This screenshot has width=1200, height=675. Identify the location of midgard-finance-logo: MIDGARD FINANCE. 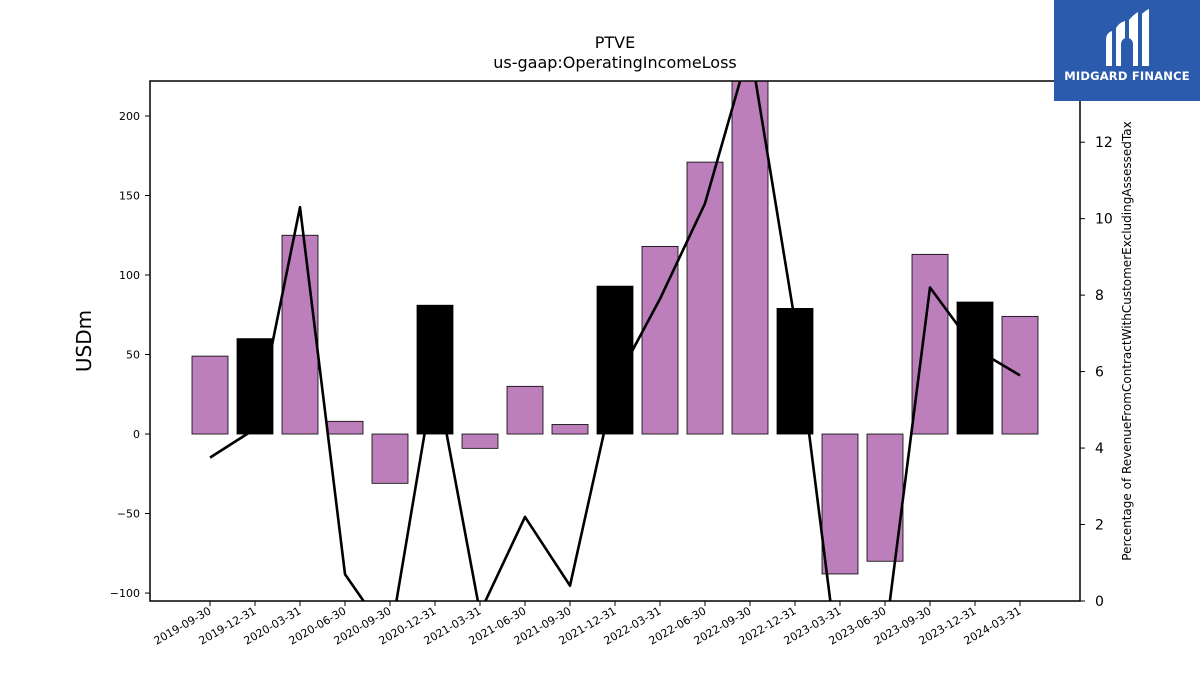
(1127, 50).